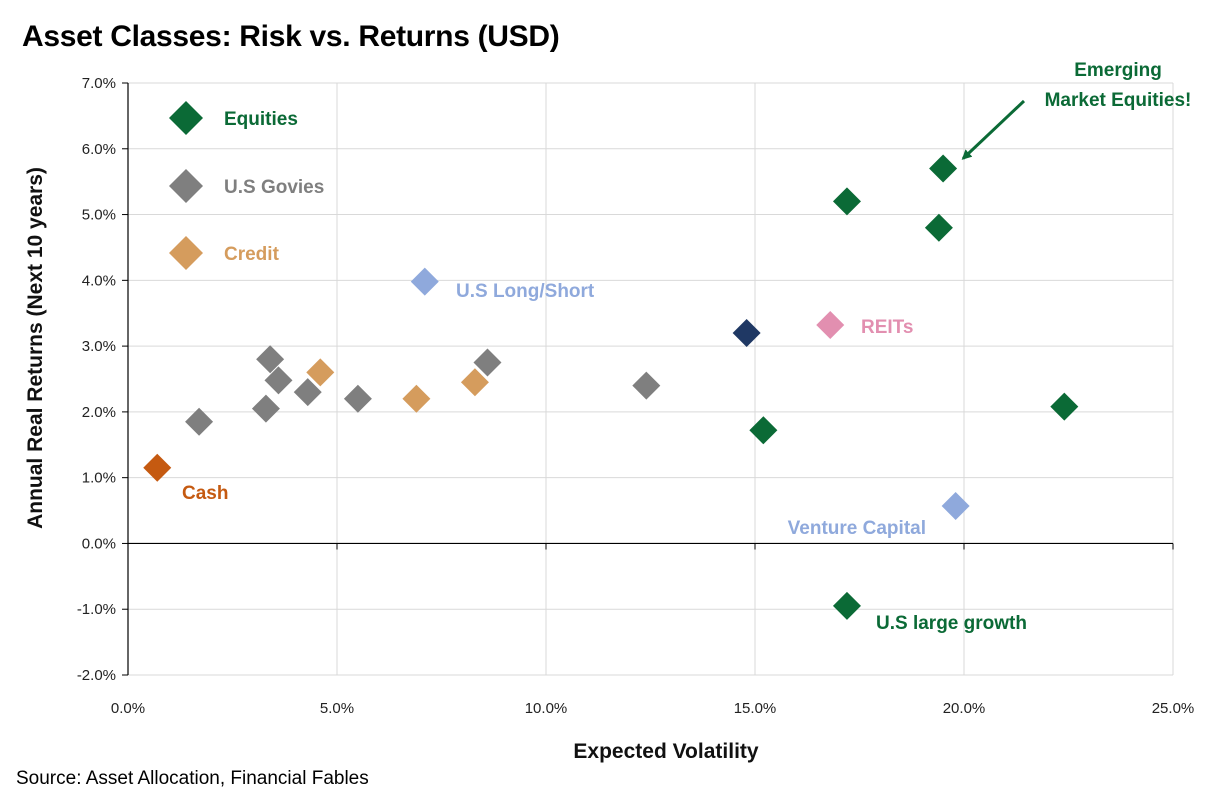 The image size is (1226, 808). What do you see at coordinates (99, 149) in the screenshot?
I see `y-tick-label: 6.0%` at bounding box center [99, 149].